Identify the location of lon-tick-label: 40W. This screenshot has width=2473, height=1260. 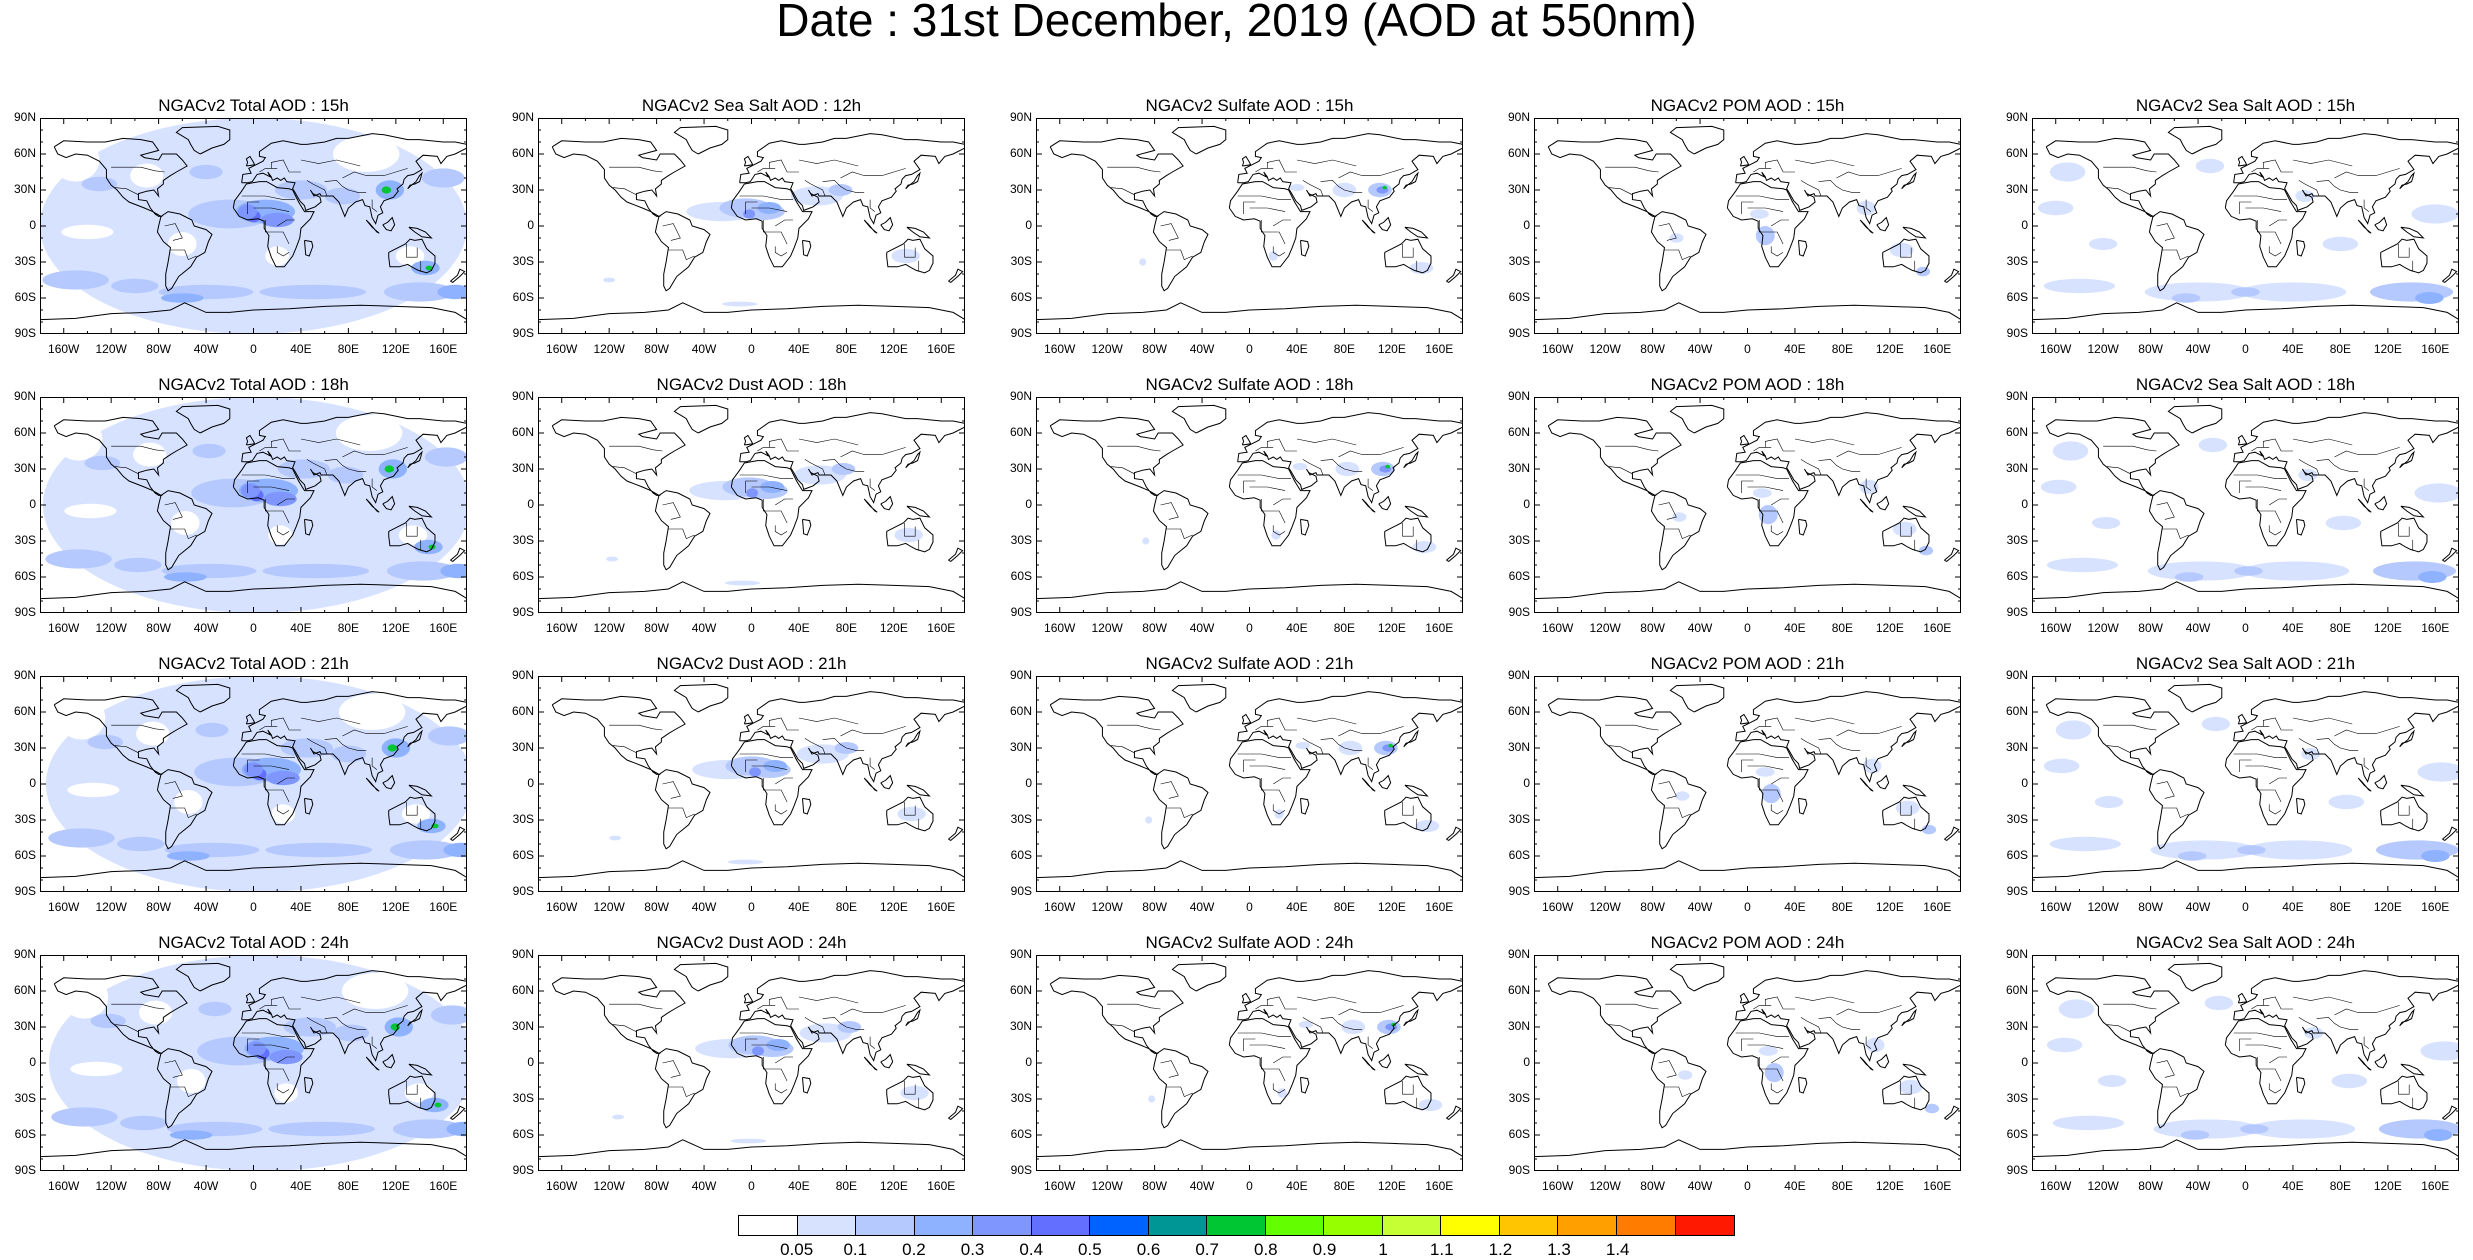
(206, 349).